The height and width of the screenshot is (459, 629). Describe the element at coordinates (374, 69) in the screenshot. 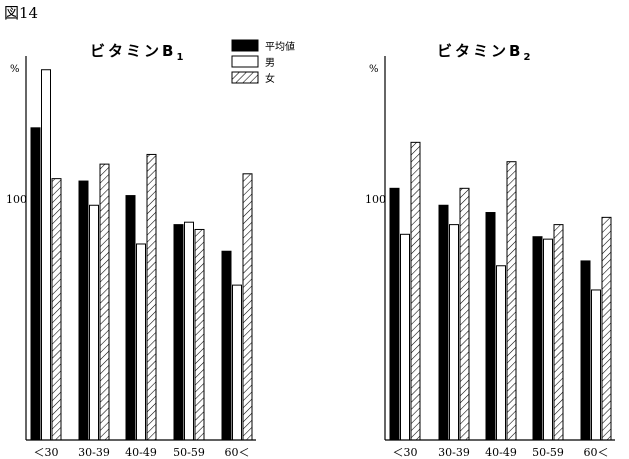

I see `y-unit-label-b2: %` at that location.